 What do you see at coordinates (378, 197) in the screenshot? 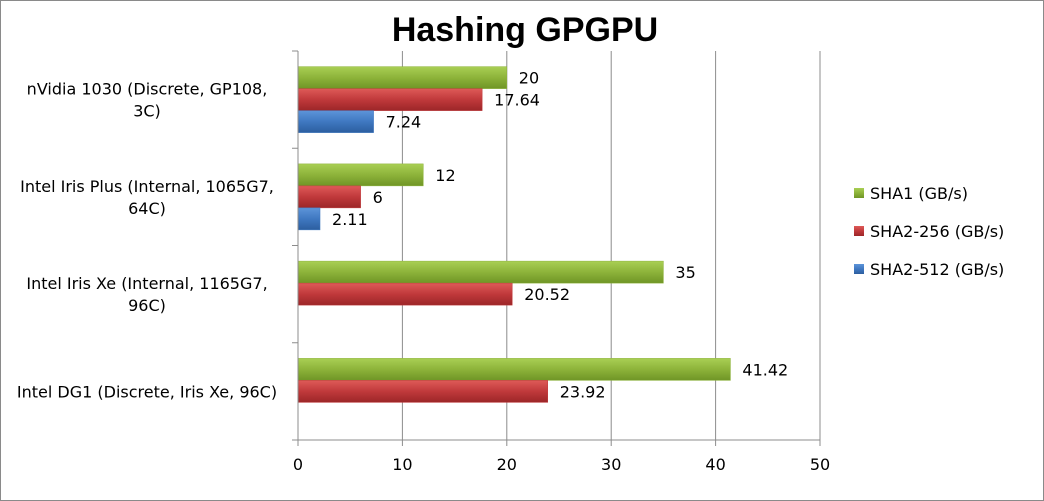
I see `data-label: 6` at bounding box center [378, 197].